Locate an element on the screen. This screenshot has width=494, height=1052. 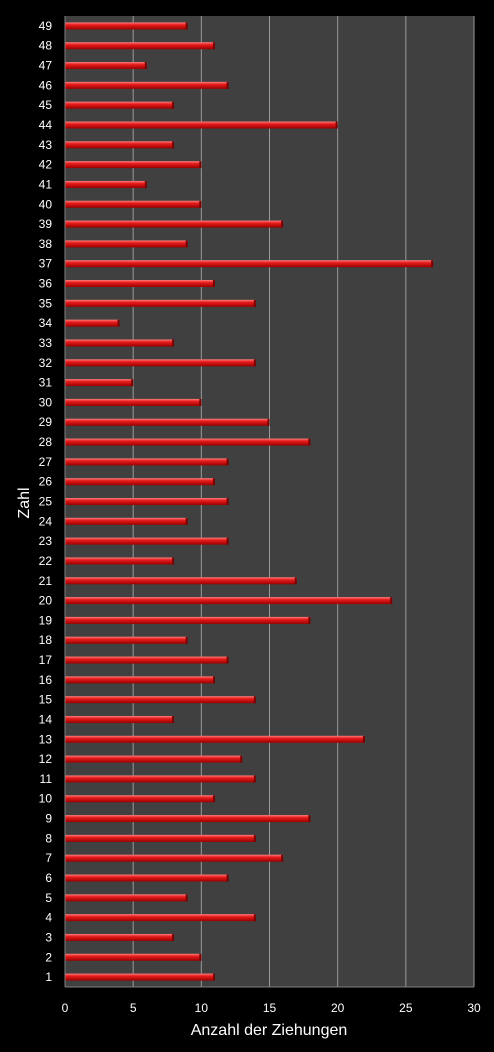
x-tick-label: 0 is located at coordinates (65, 1008).